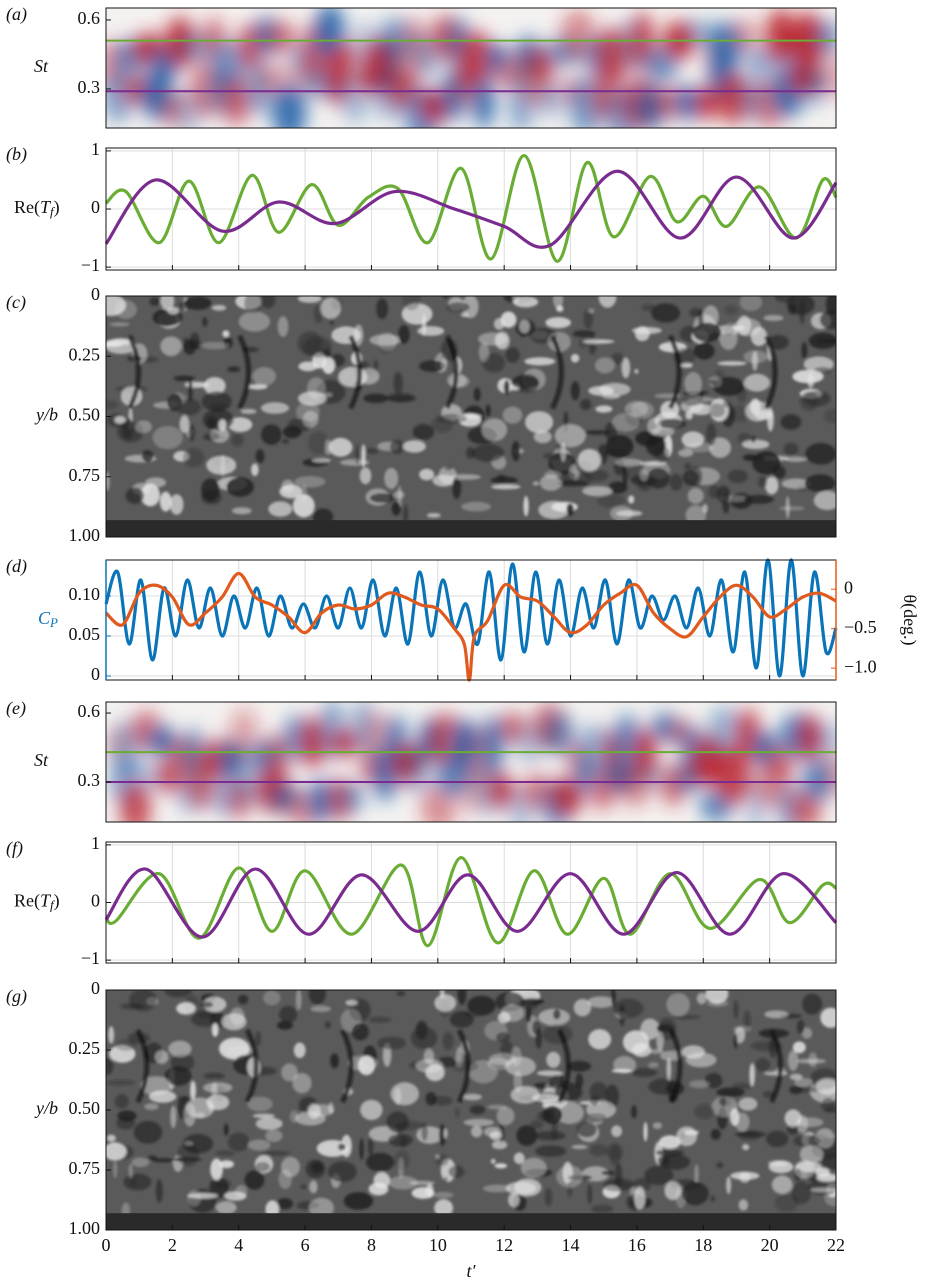 This screenshot has width=926, height=1286. What do you see at coordinates (571, 1245) in the screenshot?
I see `x-tick-label: 14` at bounding box center [571, 1245].